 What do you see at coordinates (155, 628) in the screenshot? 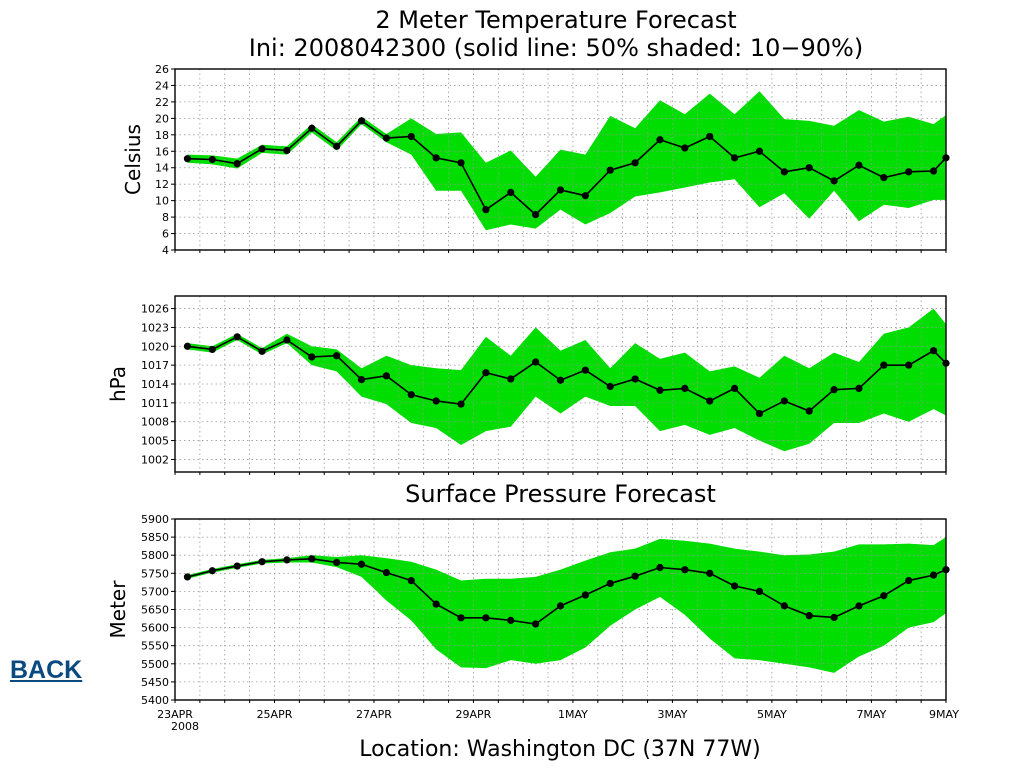
I see `y-tick-label: 5600` at bounding box center [155, 628].